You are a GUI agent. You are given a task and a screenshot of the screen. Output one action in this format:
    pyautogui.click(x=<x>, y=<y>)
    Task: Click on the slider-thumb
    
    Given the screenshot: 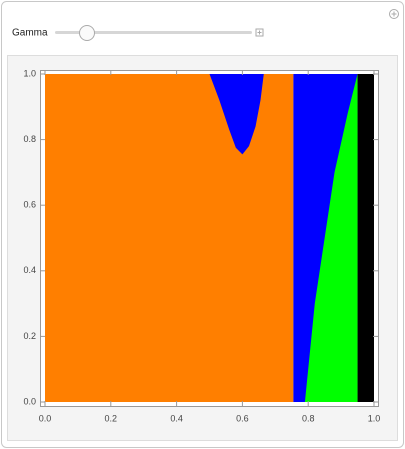 What is the action you would take?
    pyautogui.click(x=87, y=33)
    